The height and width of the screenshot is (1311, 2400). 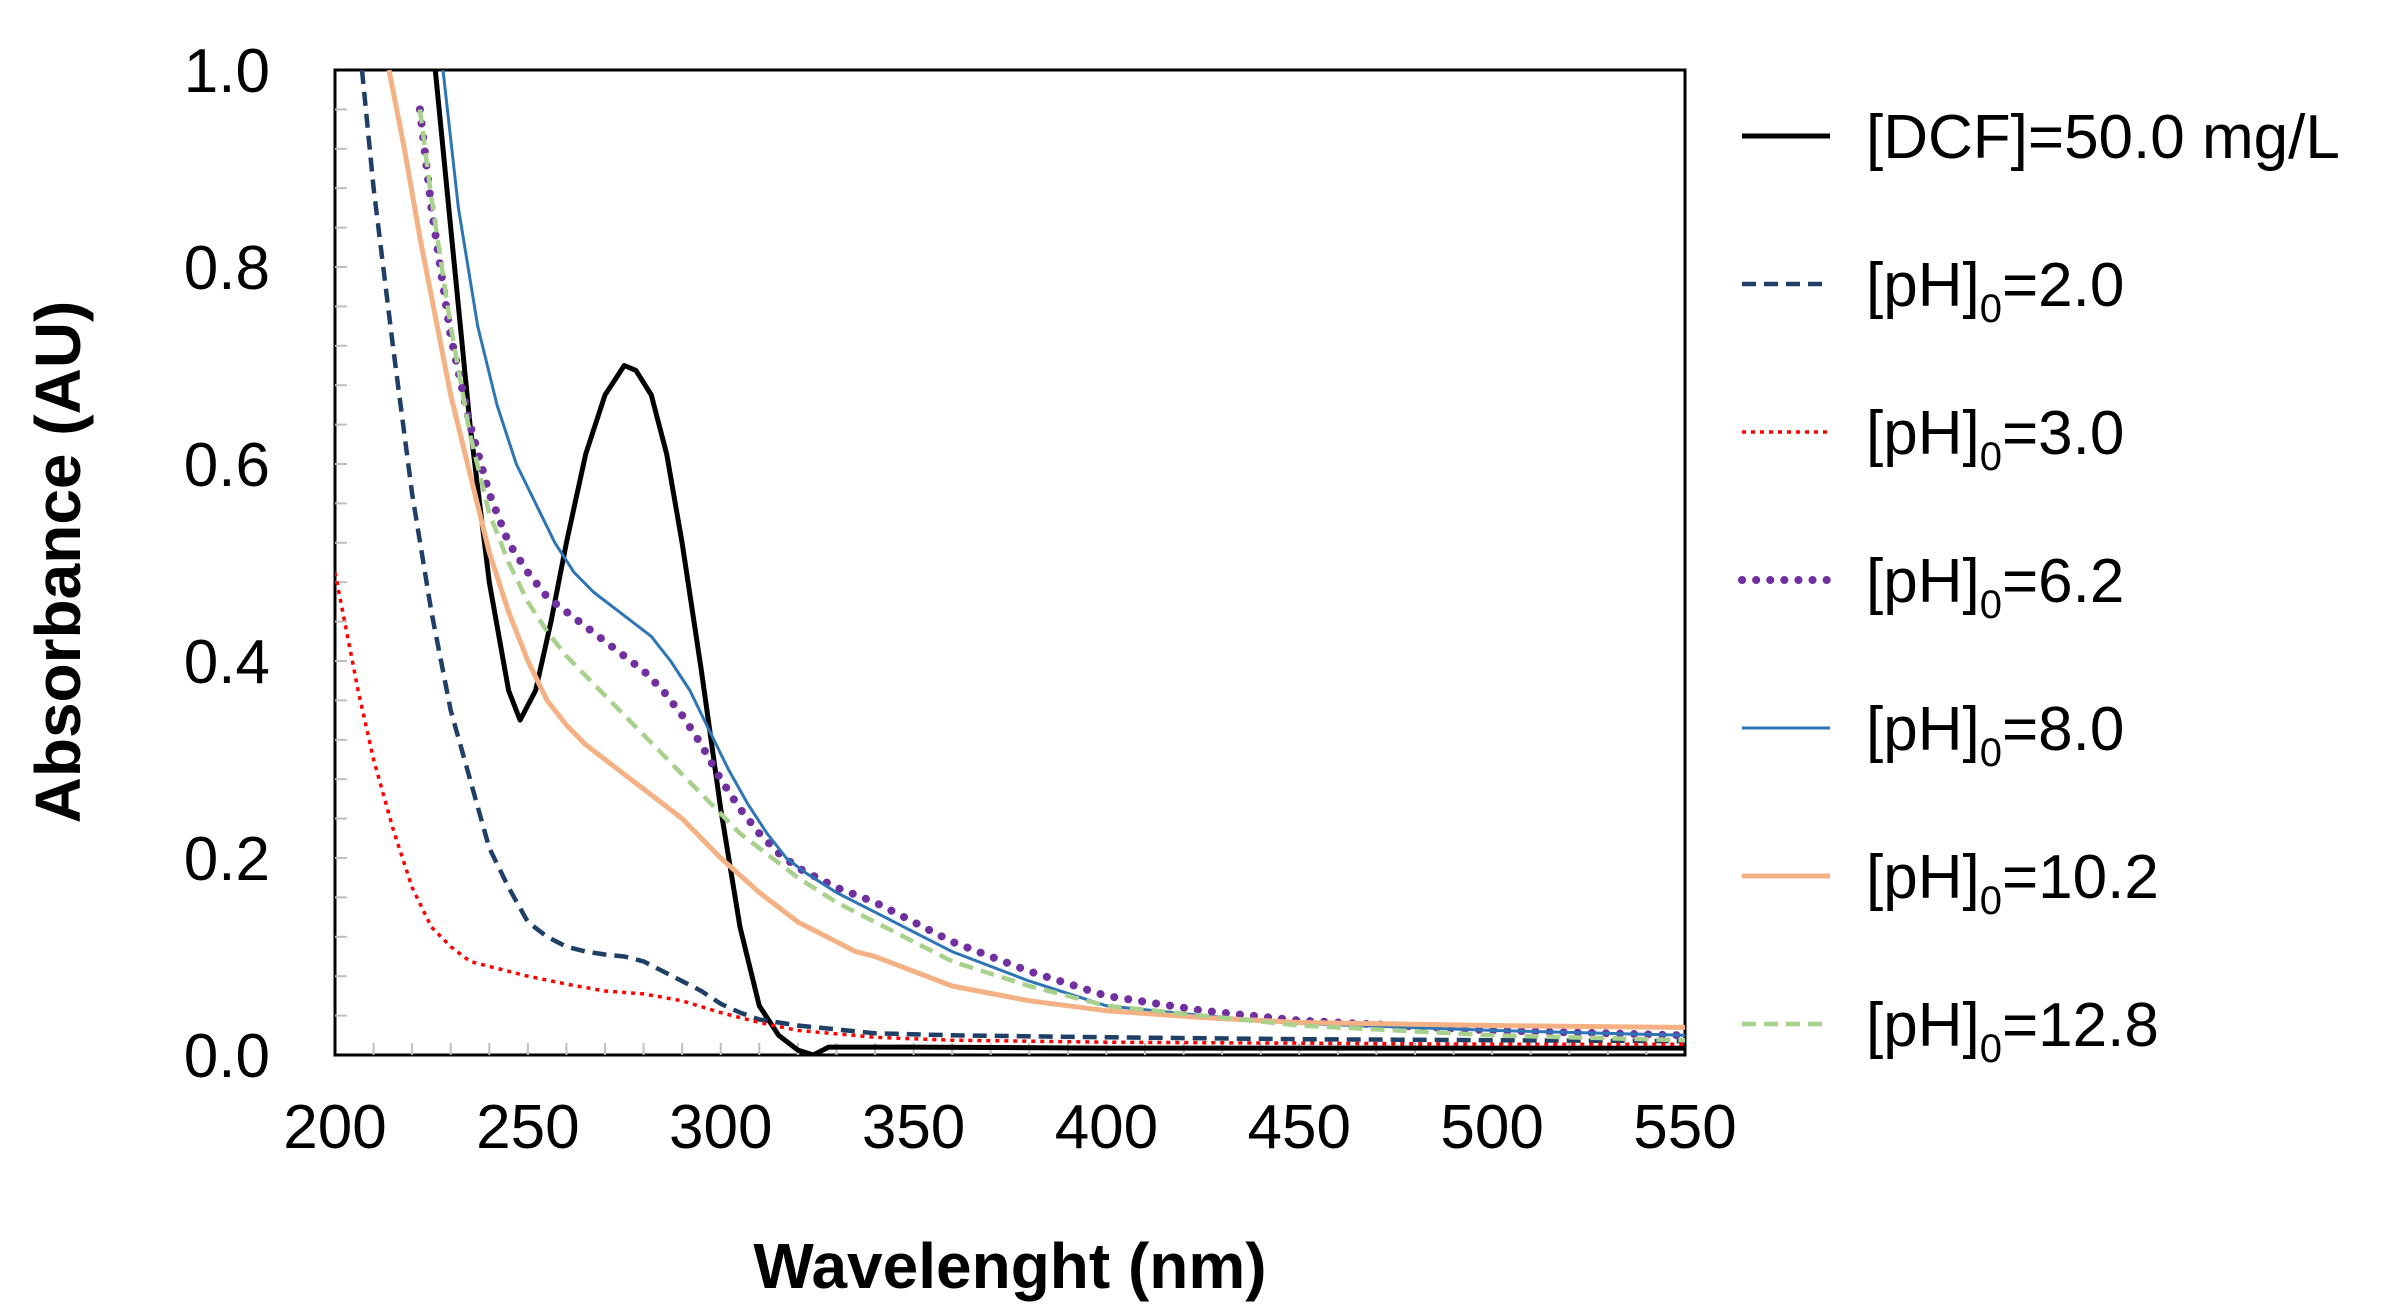 What do you see at coordinates (1995, 587) in the screenshot?
I see `legend-label: [pH]0=6.2` at bounding box center [1995, 587].